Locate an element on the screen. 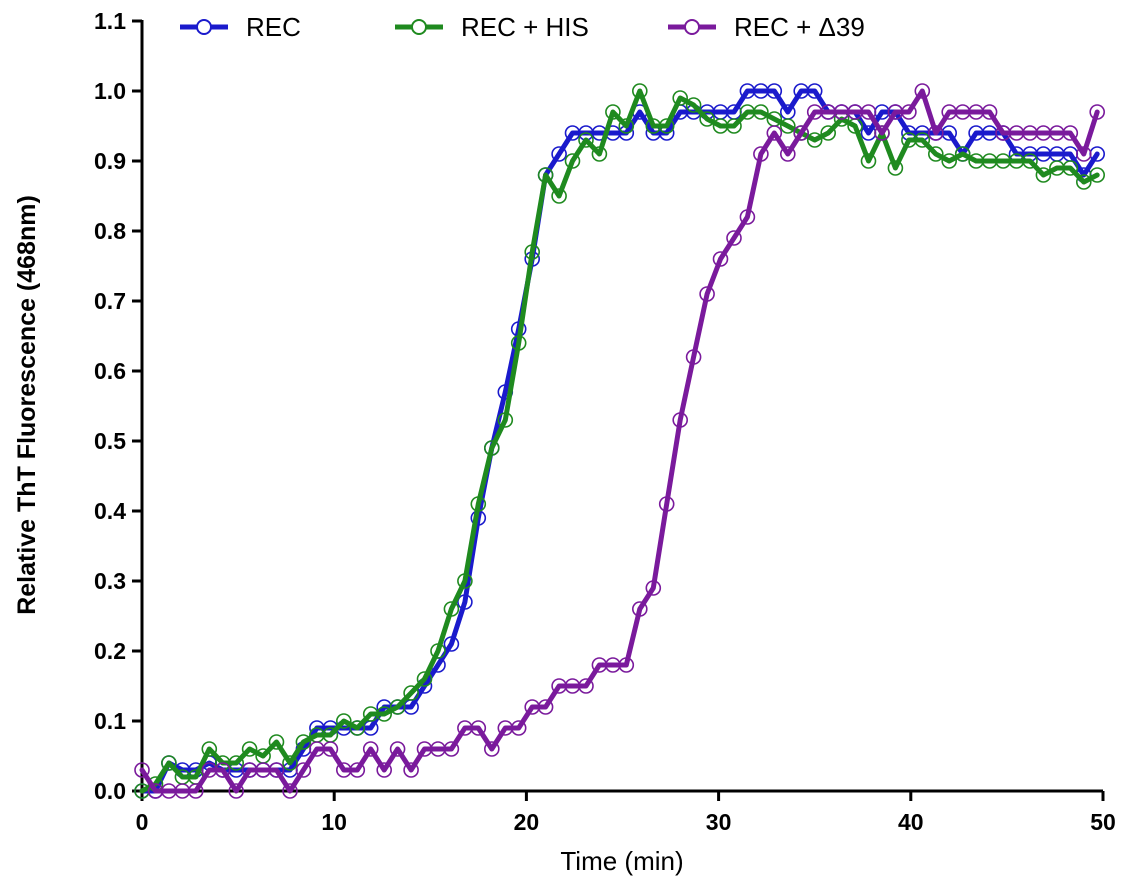  y-tick-label: 0.2 is located at coordinates (110, 651).